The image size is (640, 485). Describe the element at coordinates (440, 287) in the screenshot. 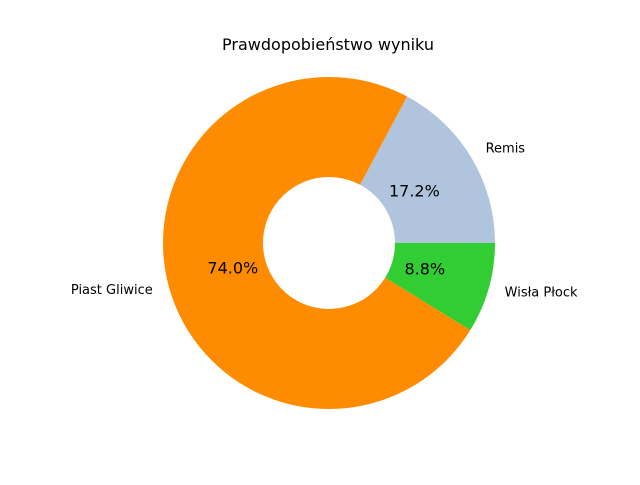

I see `slice-wis-a-p-ock` at that location.